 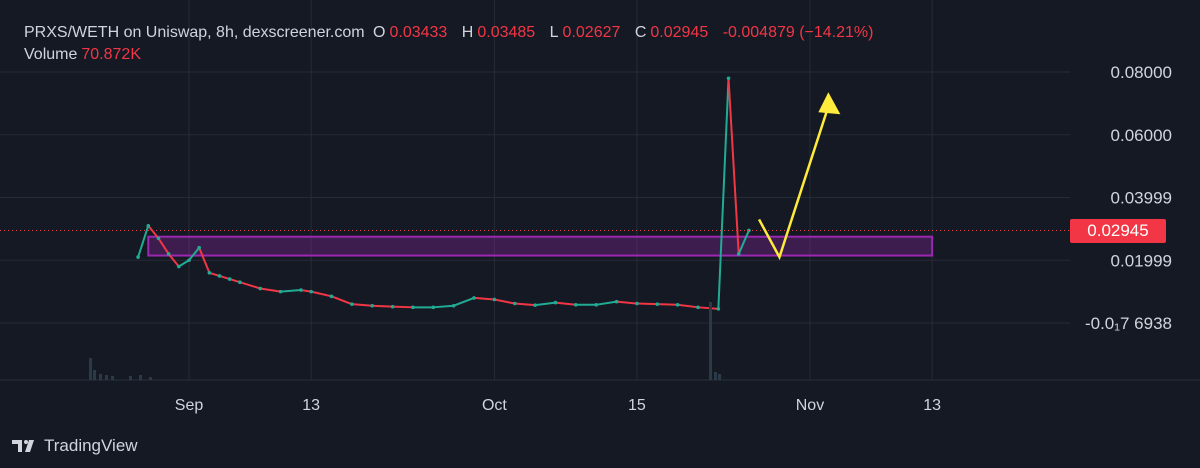 What do you see at coordinates (810, 405) in the screenshot?
I see `x-tick-label: Nov` at bounding box center [810, 405].